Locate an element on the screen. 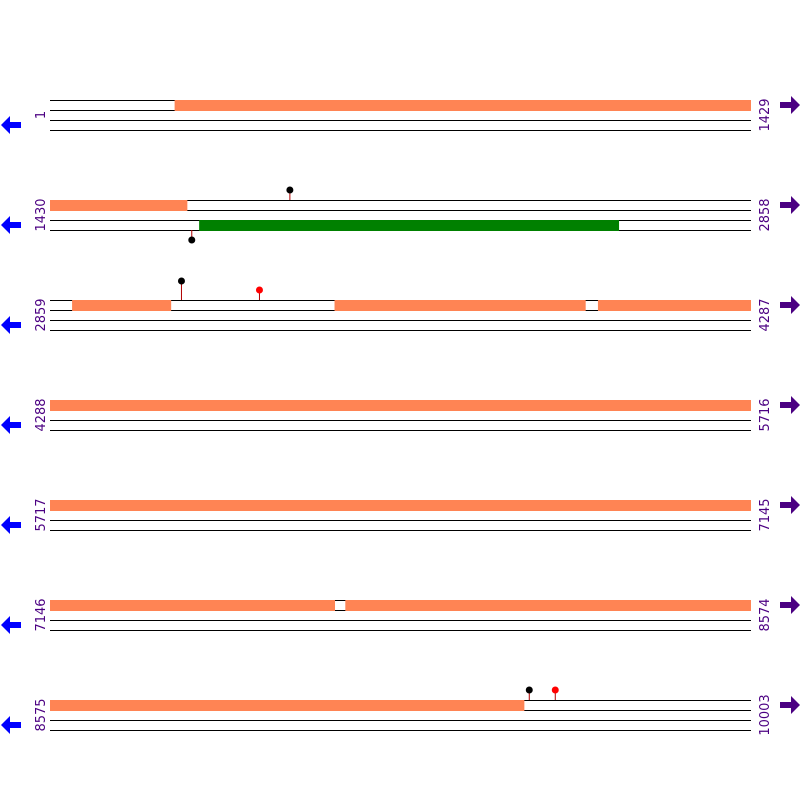  sequence-row: 8575 10003 is located at coordinates (400, 711).